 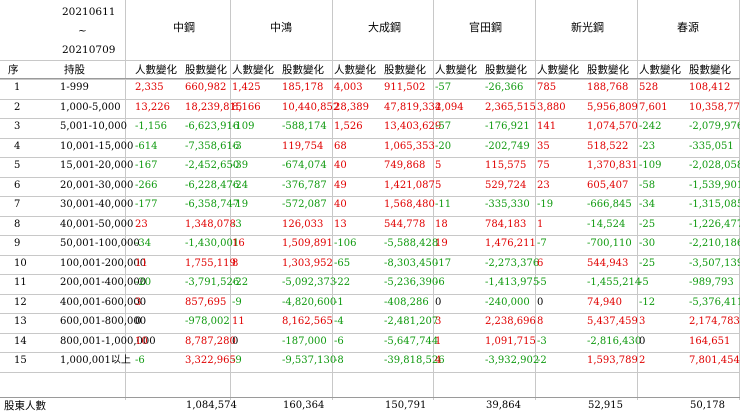 I want to click on shares-change-cell: 10,358,777, so click(x=714, y=107).